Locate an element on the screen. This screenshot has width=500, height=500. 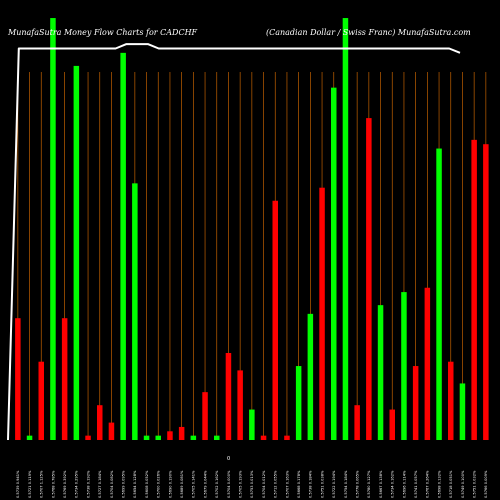
tick-label: 0.5704 0.012% is located at coordinates (264, 484).